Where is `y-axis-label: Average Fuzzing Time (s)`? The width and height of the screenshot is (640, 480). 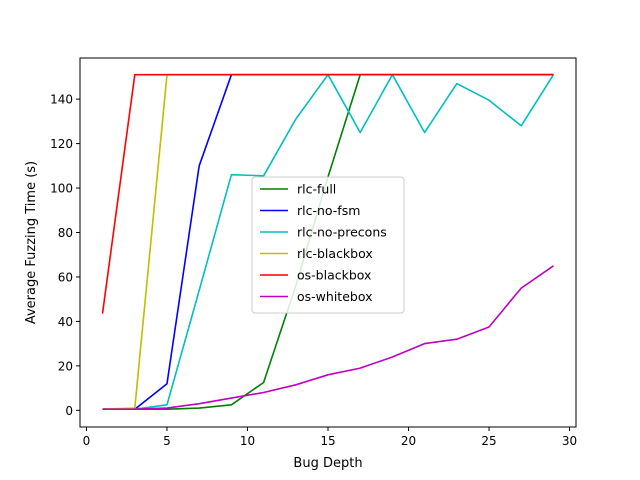
y-axis-label: Average Fuzzing Time (s) is located at coordinates (31, 242).